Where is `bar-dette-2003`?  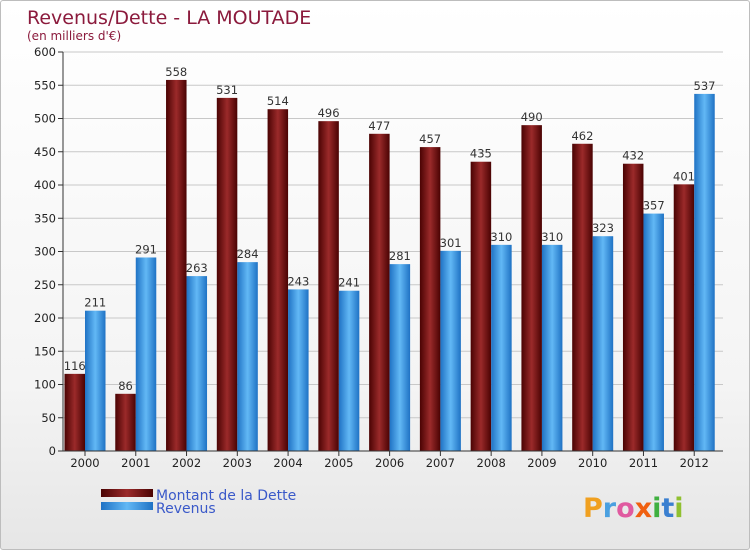
bar-dette-2003 is located at coordinates (227, 274).